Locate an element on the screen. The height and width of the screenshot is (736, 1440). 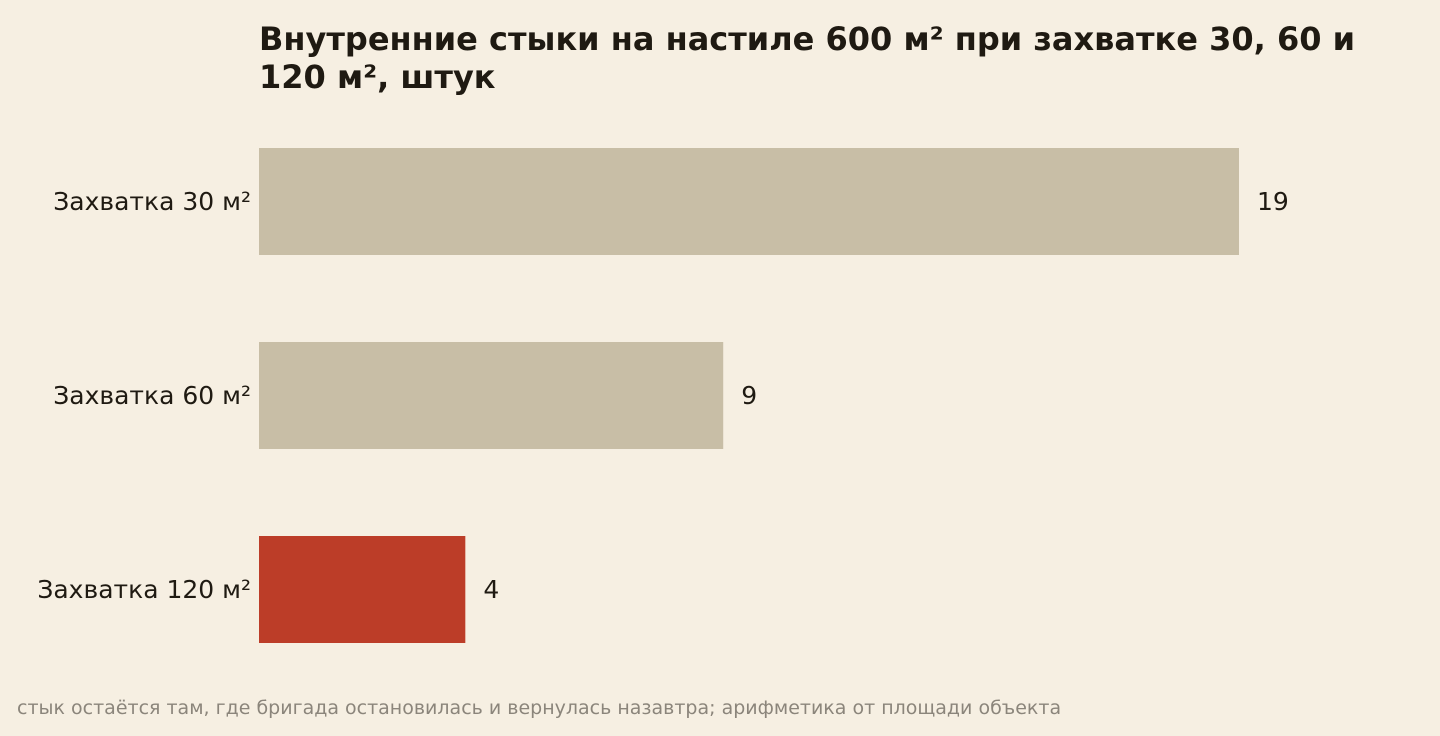
category-label-2: Захватка 60 м² is located at coordinates (152, 395).